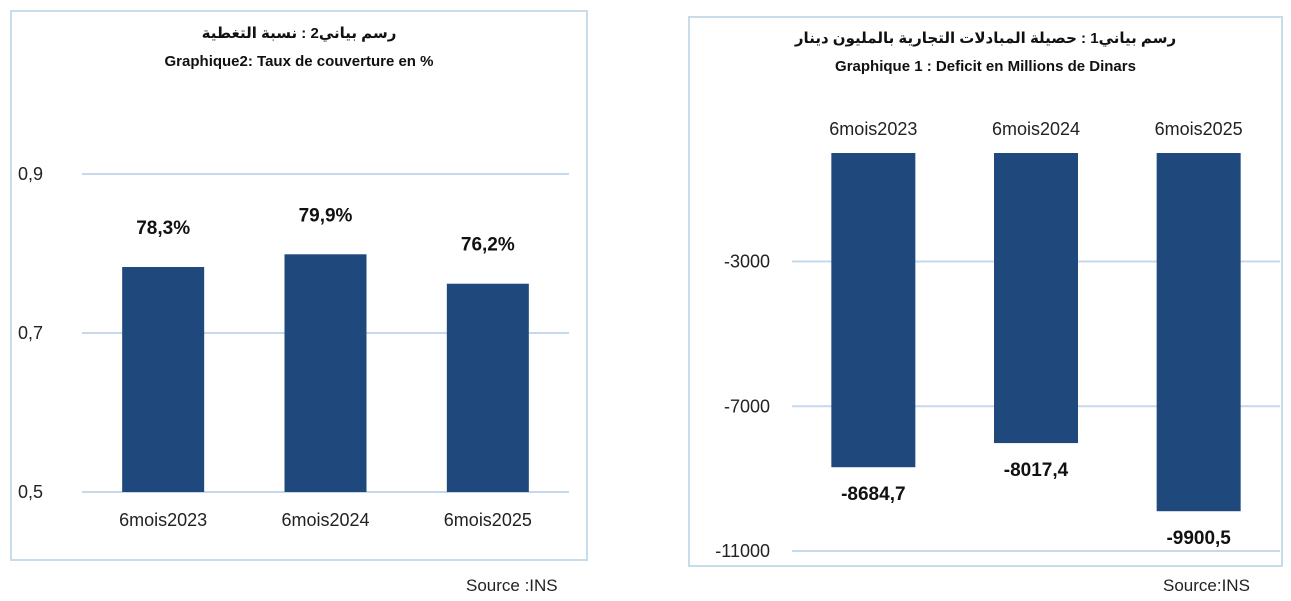 This screenshot has height=601, width=1291. What do you see at coordinates (299, 61) in the screenshot?
I see `chart-title: Graphique2: Taux de couverture en %` at bounding box center [299, 61].